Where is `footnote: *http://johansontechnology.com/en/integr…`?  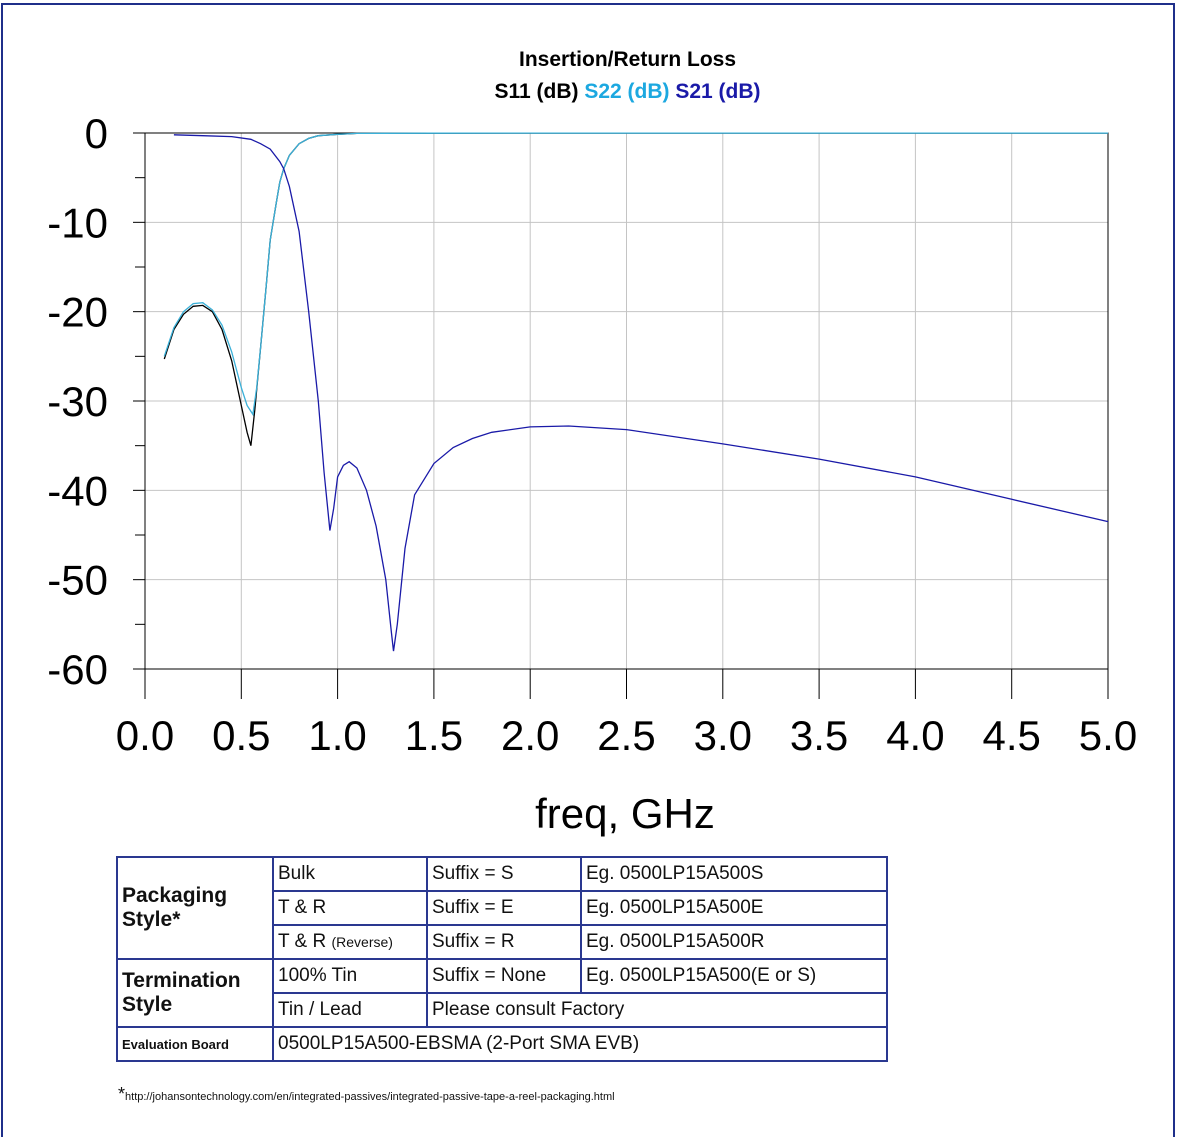
footnote: *http://johansontechnology.com/en/integr… is located at coordinates (366, 1094).